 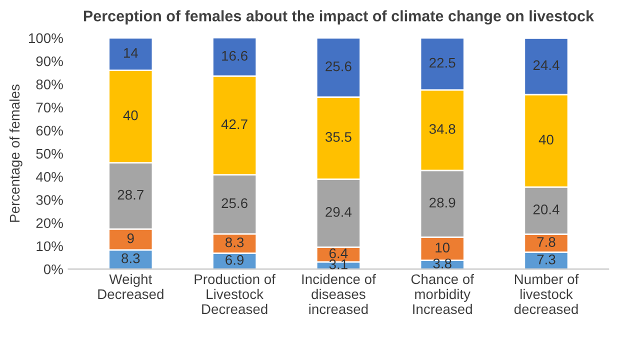 What do you see at coordinates (45, 38) in the screenshot?
I see `y-tick-label: 100%` at bounding box center [45, 38].